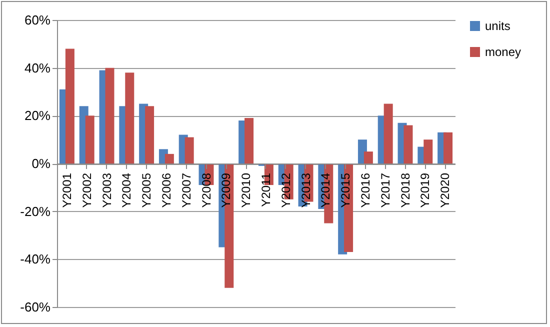 The width and height of the screenshot is (550, 327). What do you see at coordinates (41, 163) in the screenshot?
I see `y-tick-label: 0%` at bounding box center [41, 163].